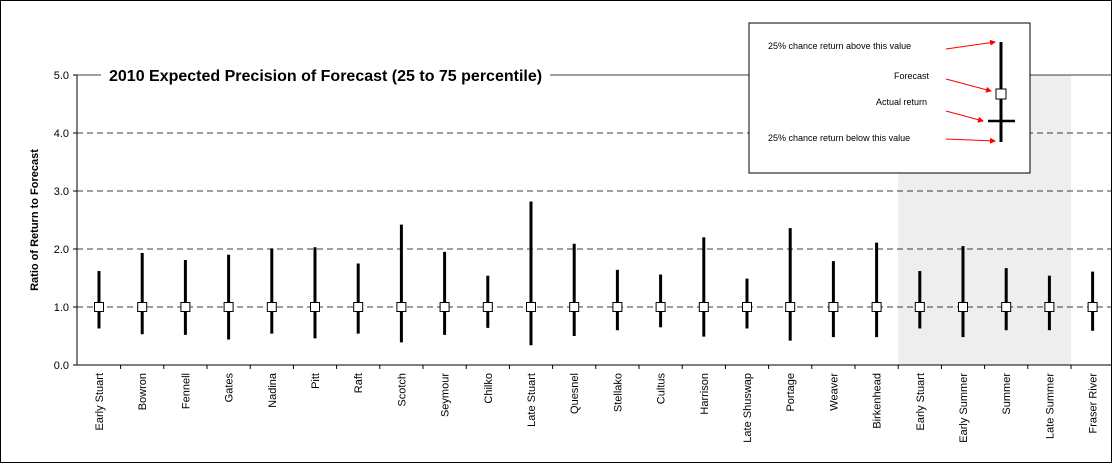 This screenshot has height=464, width=1112. I want to click on category-label: Summer, so click(1007, 394).